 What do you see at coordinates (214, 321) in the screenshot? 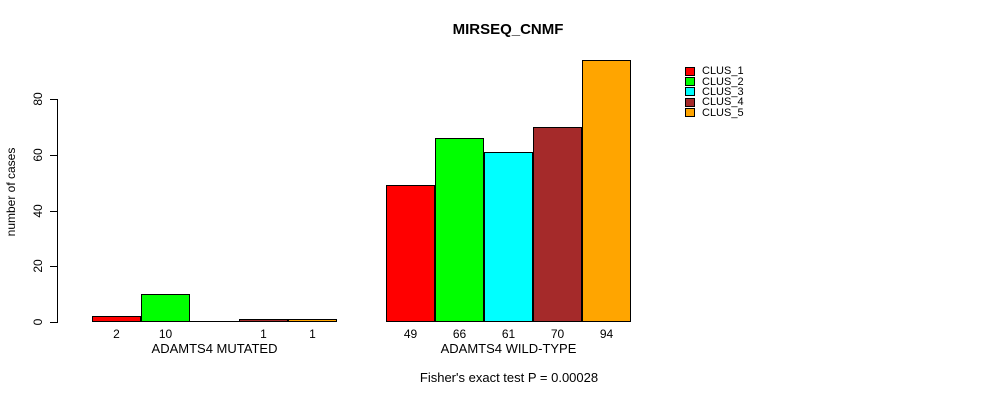
I see `bar-CLUS_3-zero` at bounding box center [214, 321].